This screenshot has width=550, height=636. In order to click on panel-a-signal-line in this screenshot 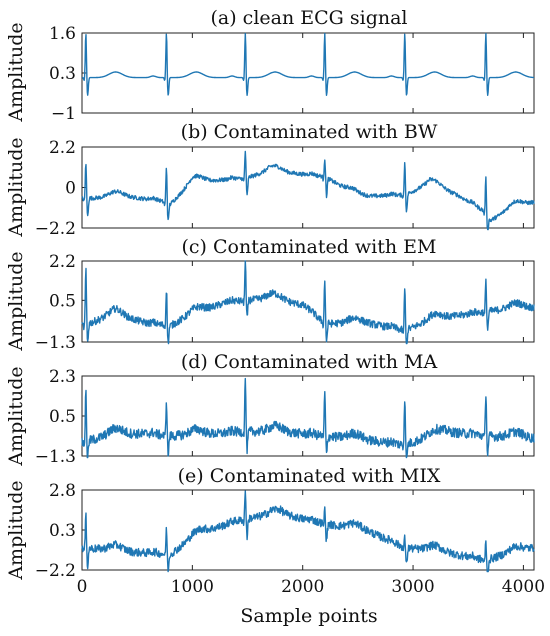, I will do `click(308, 64)`.